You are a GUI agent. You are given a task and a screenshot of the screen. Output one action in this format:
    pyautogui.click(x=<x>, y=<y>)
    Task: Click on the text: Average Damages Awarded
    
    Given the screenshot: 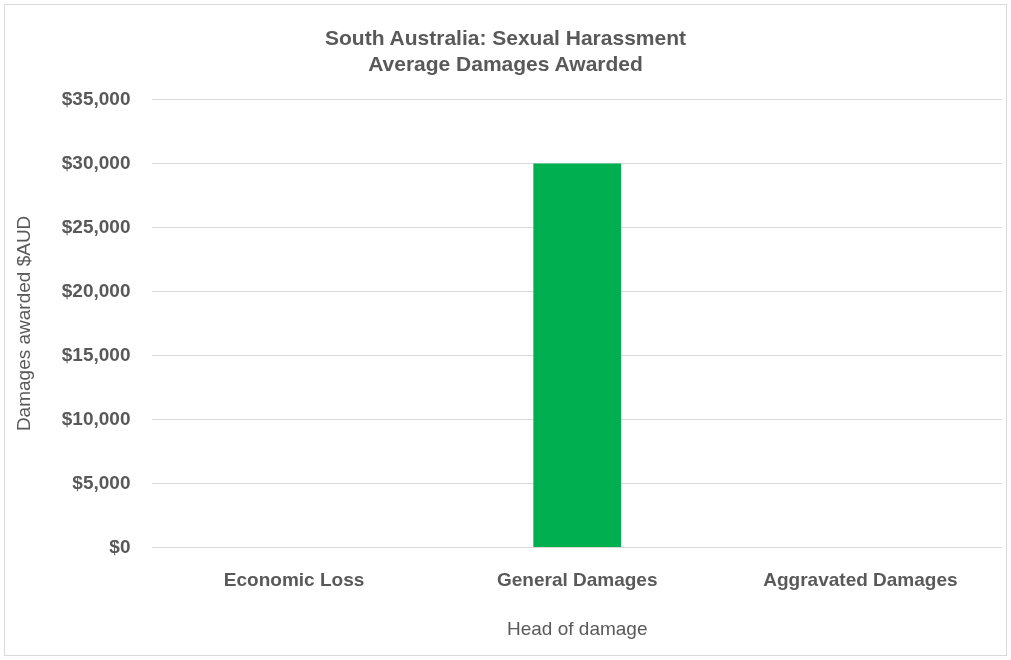 What is the action you would take?
    pyautogui.click(x=505, y=63)
    